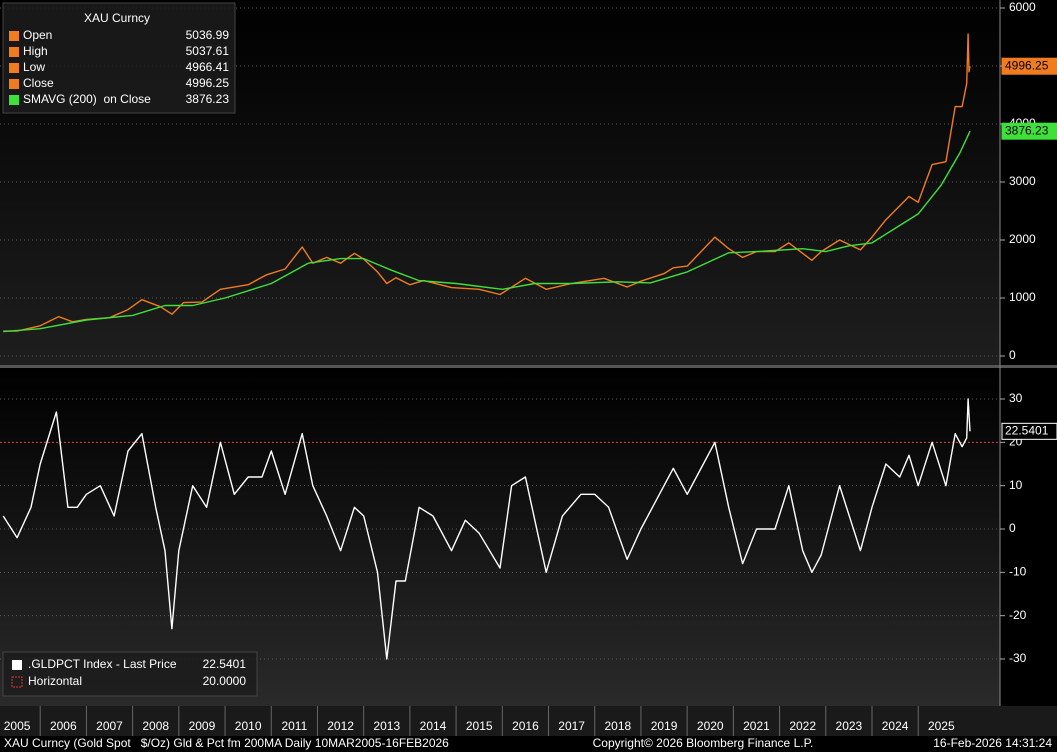 The width and height of the screenshot is (1057, 752). I want to click on legend-title: XAU Curncy, so click(117, 18).